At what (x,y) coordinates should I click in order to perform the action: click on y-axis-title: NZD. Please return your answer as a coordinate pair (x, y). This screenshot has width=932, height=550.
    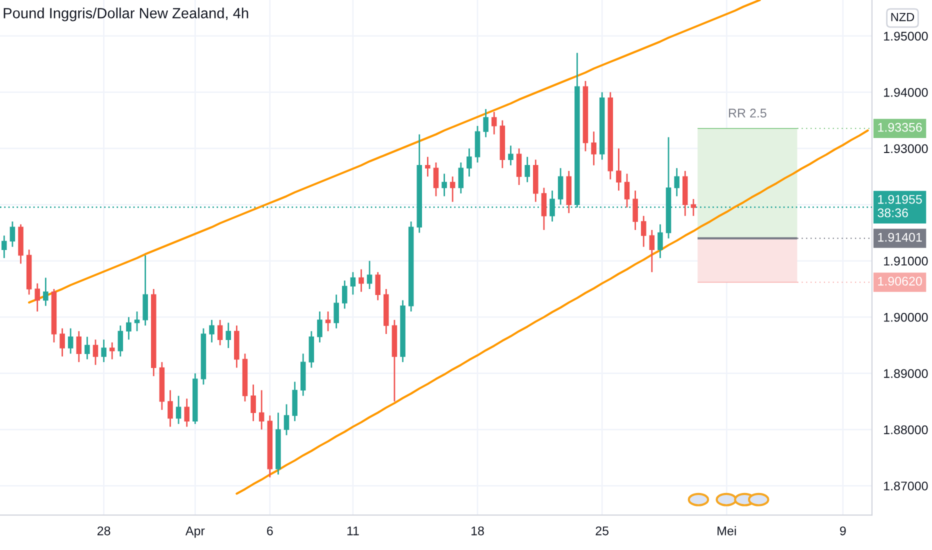
    Looking at the image, I should click on (902, 17).